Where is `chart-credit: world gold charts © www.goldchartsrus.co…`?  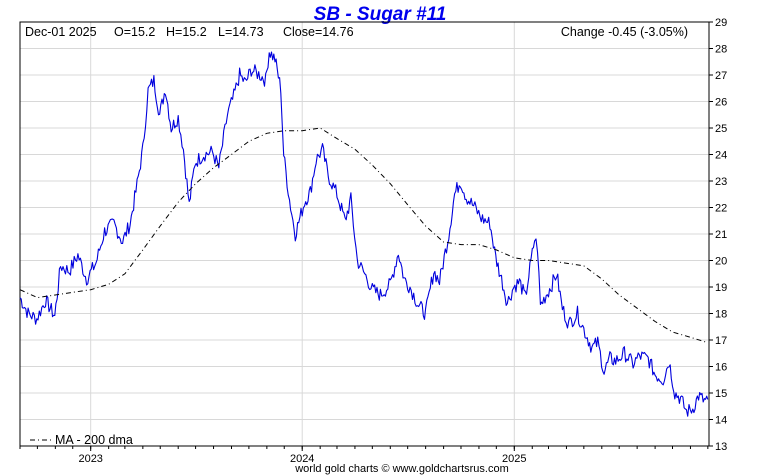 chart-credit: world gold charts © www.goldchartsrus.co… is located at coordinates (401, 469).